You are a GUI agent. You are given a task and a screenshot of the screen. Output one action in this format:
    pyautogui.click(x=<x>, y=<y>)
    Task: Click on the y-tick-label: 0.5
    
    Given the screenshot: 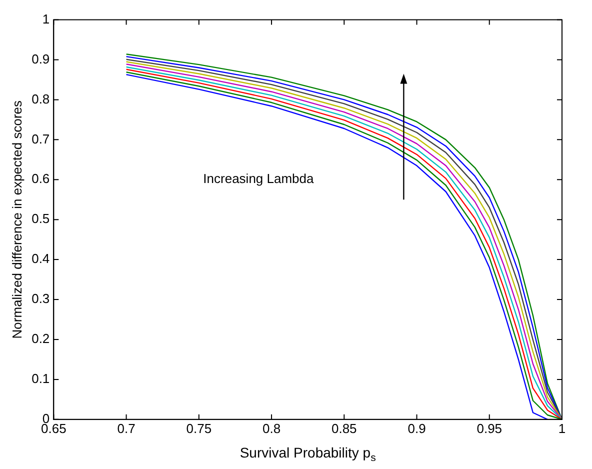 What is the action you would take?
    pyautogui.click(x=41, y=218)
    